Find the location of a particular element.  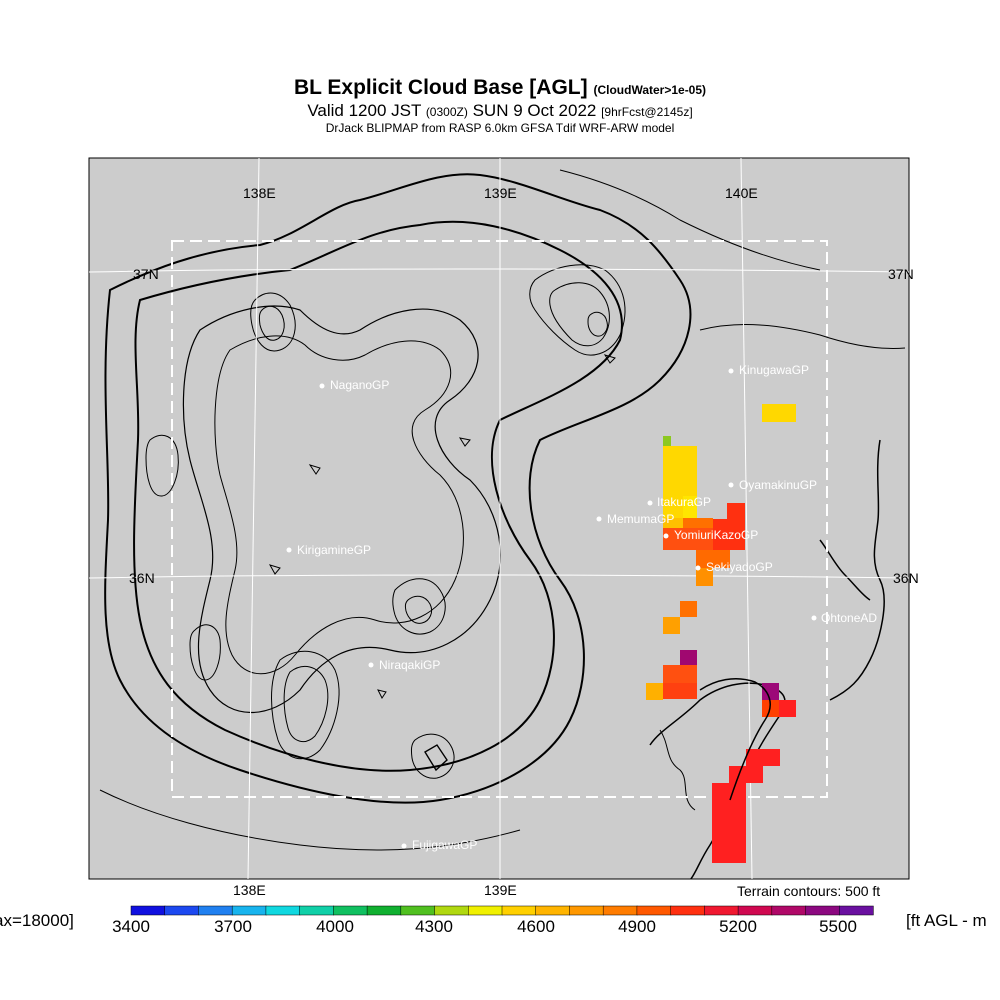

colorbar-tick-label: 4000 is located at coordinates (335, 926).